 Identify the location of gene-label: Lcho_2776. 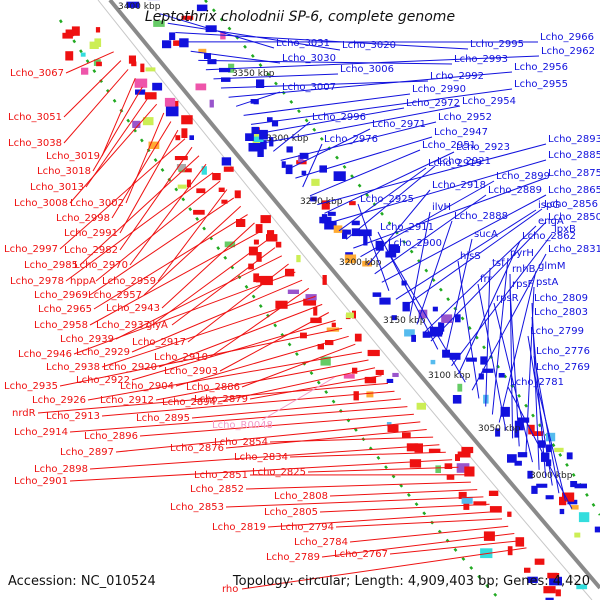
(563, 351).